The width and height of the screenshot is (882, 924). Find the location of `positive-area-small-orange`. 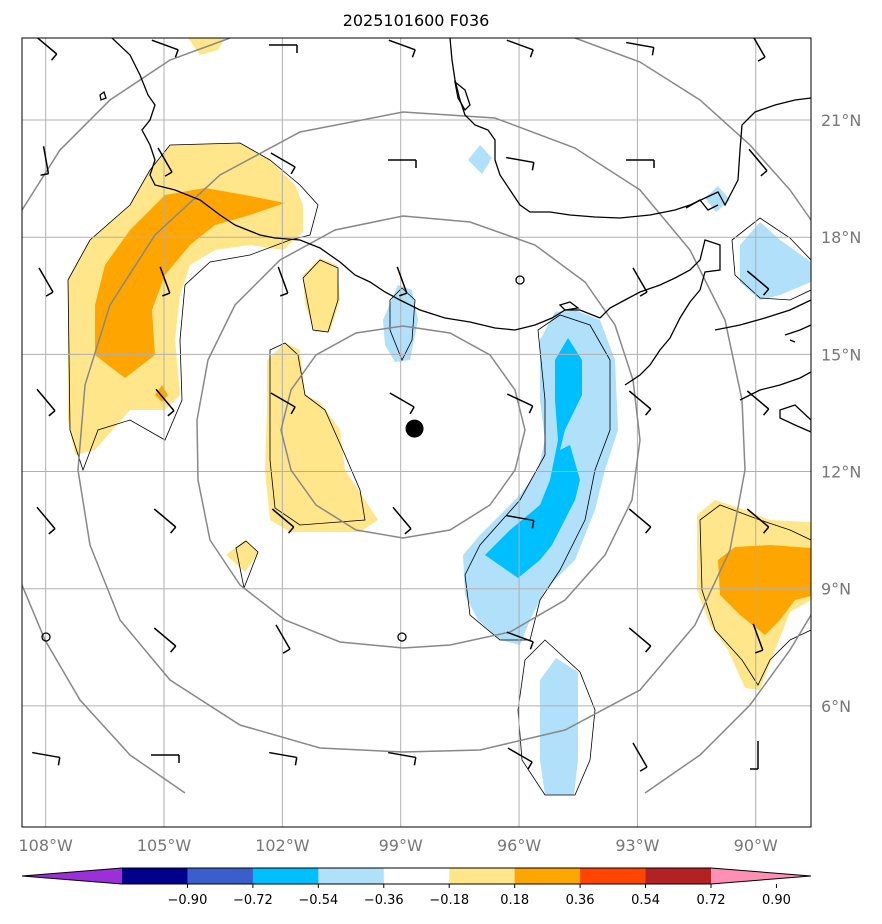

positive-area-small-orange is located at coordinates (161, 393).